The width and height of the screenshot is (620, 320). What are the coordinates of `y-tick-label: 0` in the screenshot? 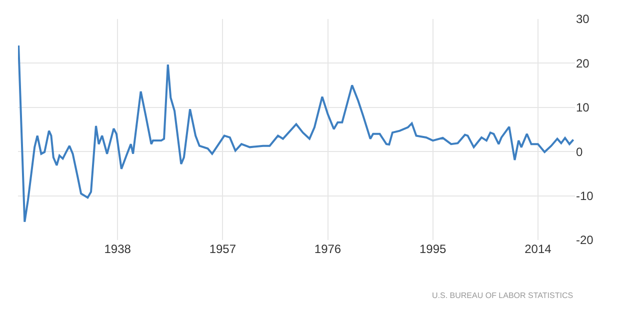 It's located at (579, 151).